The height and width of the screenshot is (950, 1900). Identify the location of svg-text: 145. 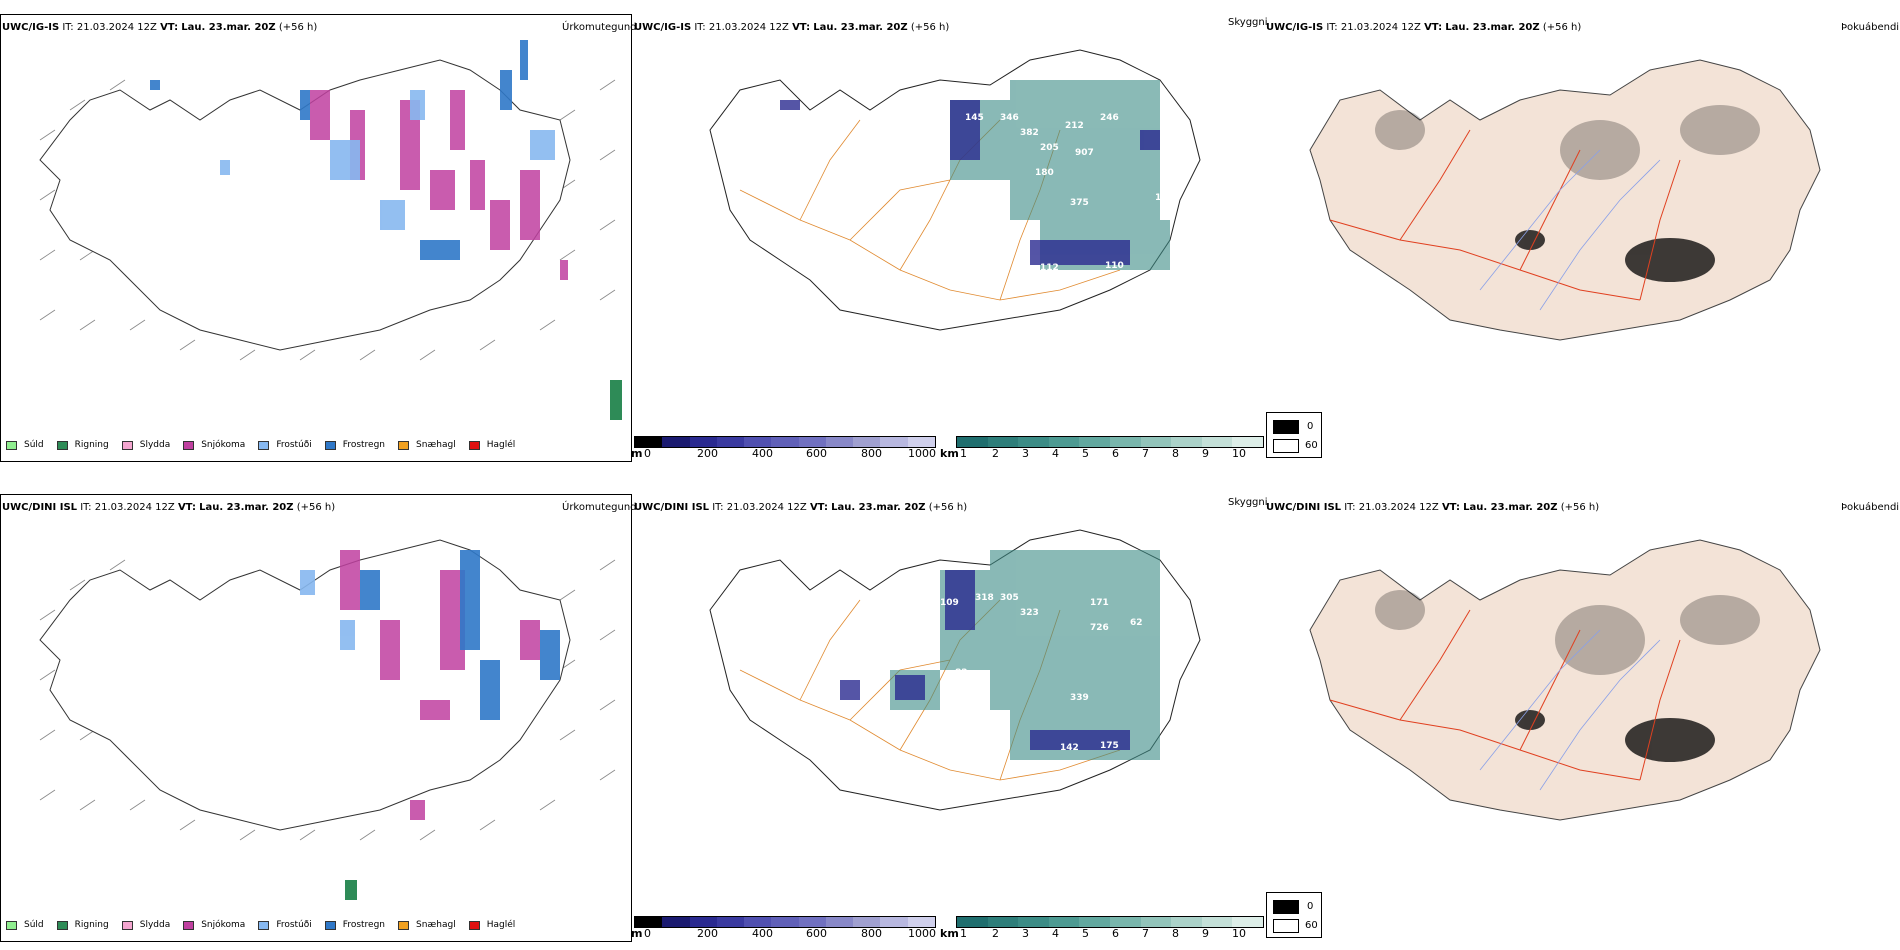
(974, 118).